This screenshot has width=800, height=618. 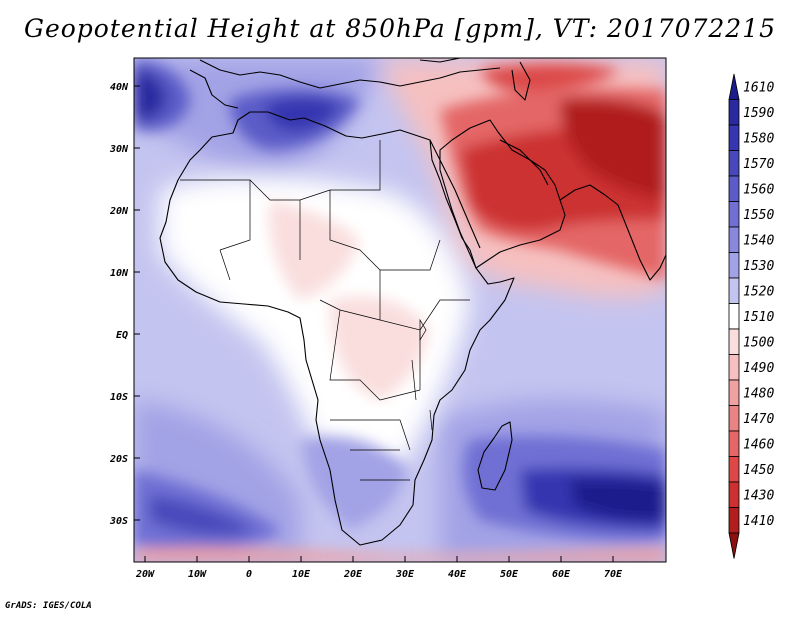 What do you see at coordinates (353, 574) in the screenshot?
I see `lon-label-20e: 20E` at bounding box center [353, 574].